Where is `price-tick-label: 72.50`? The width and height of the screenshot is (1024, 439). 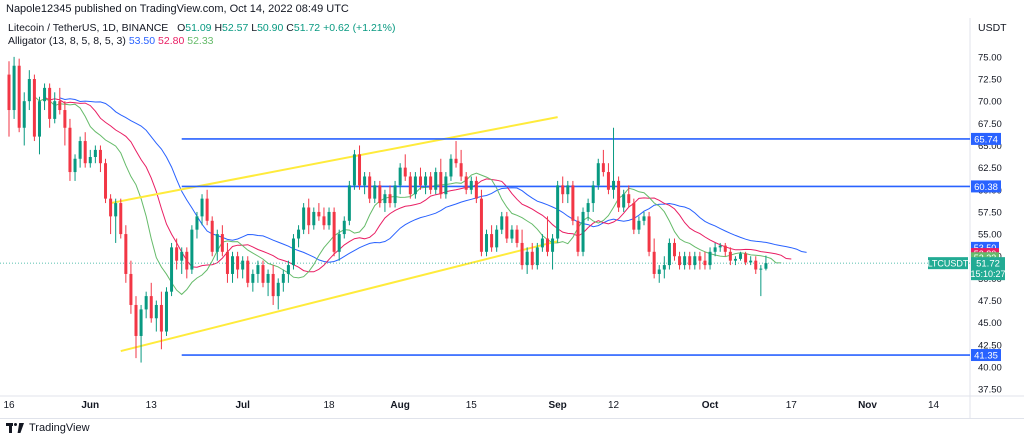
price-tick-label: 72.50 is located at coordinates (990, 80).